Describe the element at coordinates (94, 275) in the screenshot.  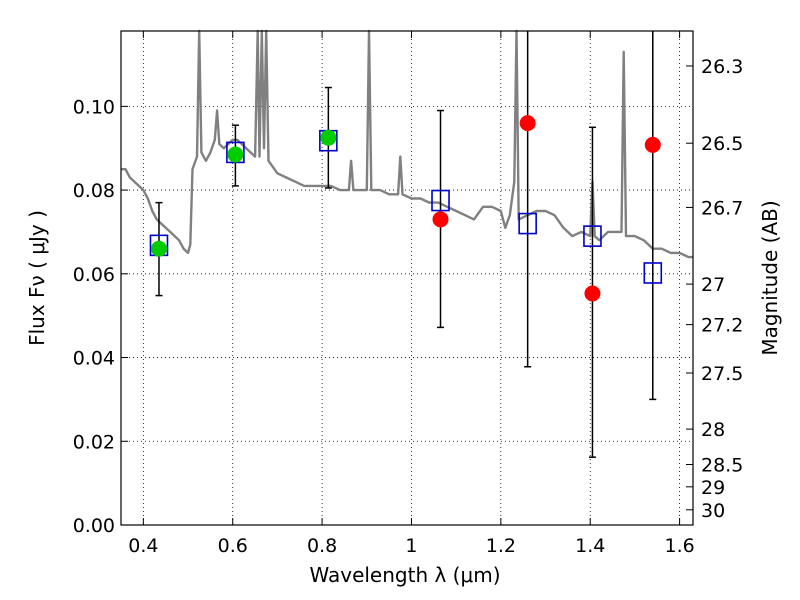
I see `y-tick-label: 0.06` at that location.